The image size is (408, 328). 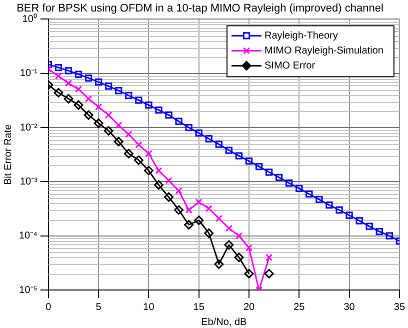 What do you see at coordinates (99, 307) in the screenshot?
I see `x-tick-label: 5` at bounding box center [99, 307].